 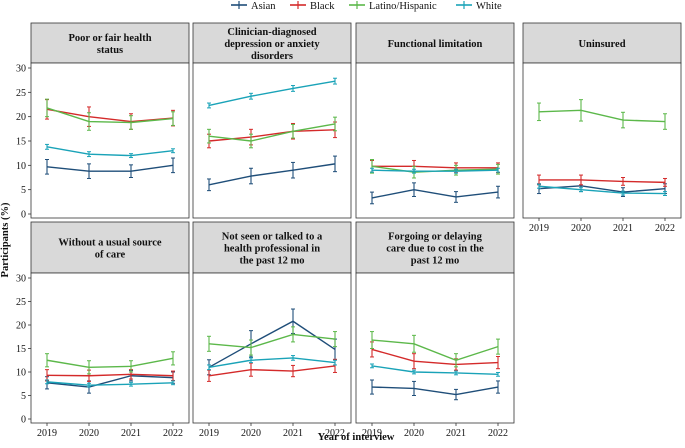 I want to click on panel-title-line: Not seen or talked to a, so click(x=272, y=237).